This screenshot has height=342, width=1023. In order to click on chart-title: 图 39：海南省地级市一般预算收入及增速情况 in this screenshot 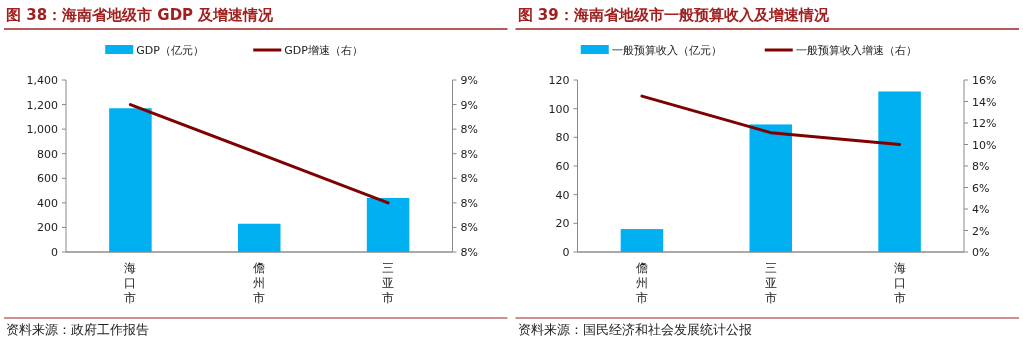, I will do `click(673, 15)`.